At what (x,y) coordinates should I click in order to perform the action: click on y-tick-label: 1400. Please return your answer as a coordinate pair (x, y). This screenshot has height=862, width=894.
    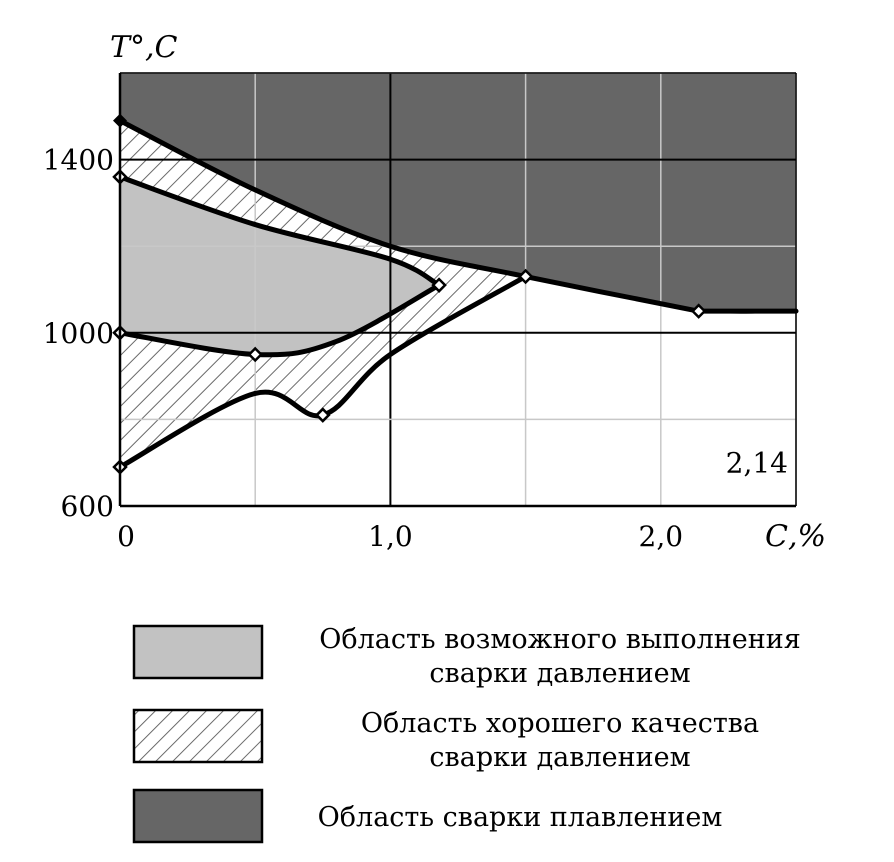
    Looking at the image, I should click on (78, 160).